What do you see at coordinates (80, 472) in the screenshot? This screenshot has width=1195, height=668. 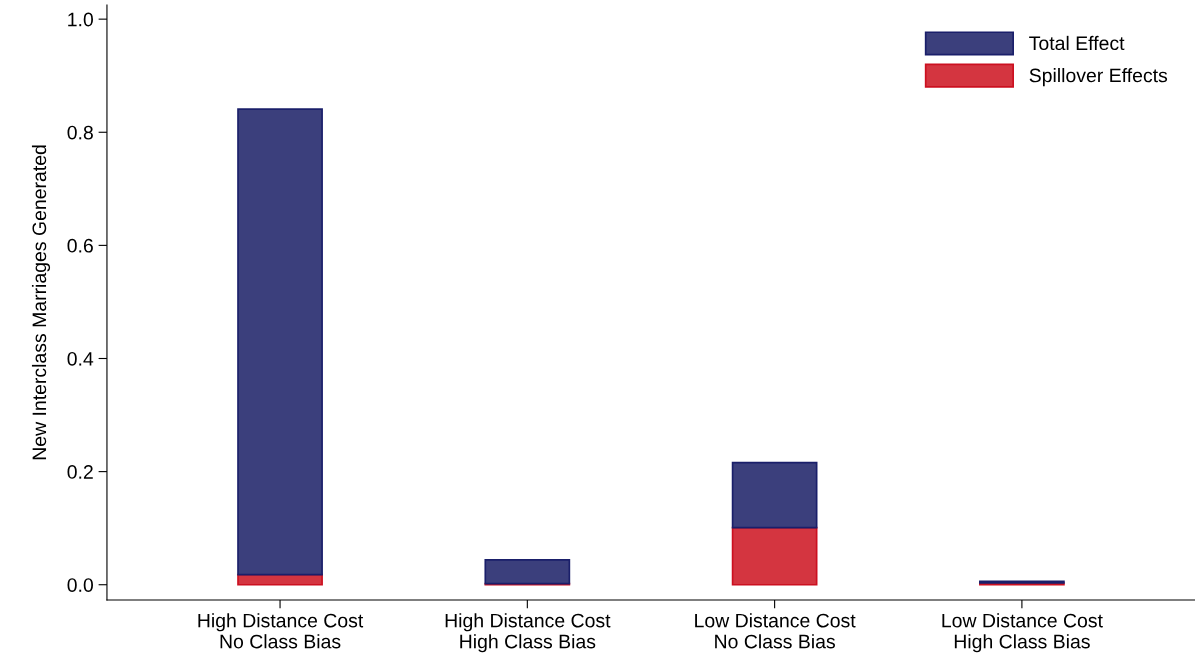 I see `y-tick-label: 0.2` at bounding box center [80, 472].